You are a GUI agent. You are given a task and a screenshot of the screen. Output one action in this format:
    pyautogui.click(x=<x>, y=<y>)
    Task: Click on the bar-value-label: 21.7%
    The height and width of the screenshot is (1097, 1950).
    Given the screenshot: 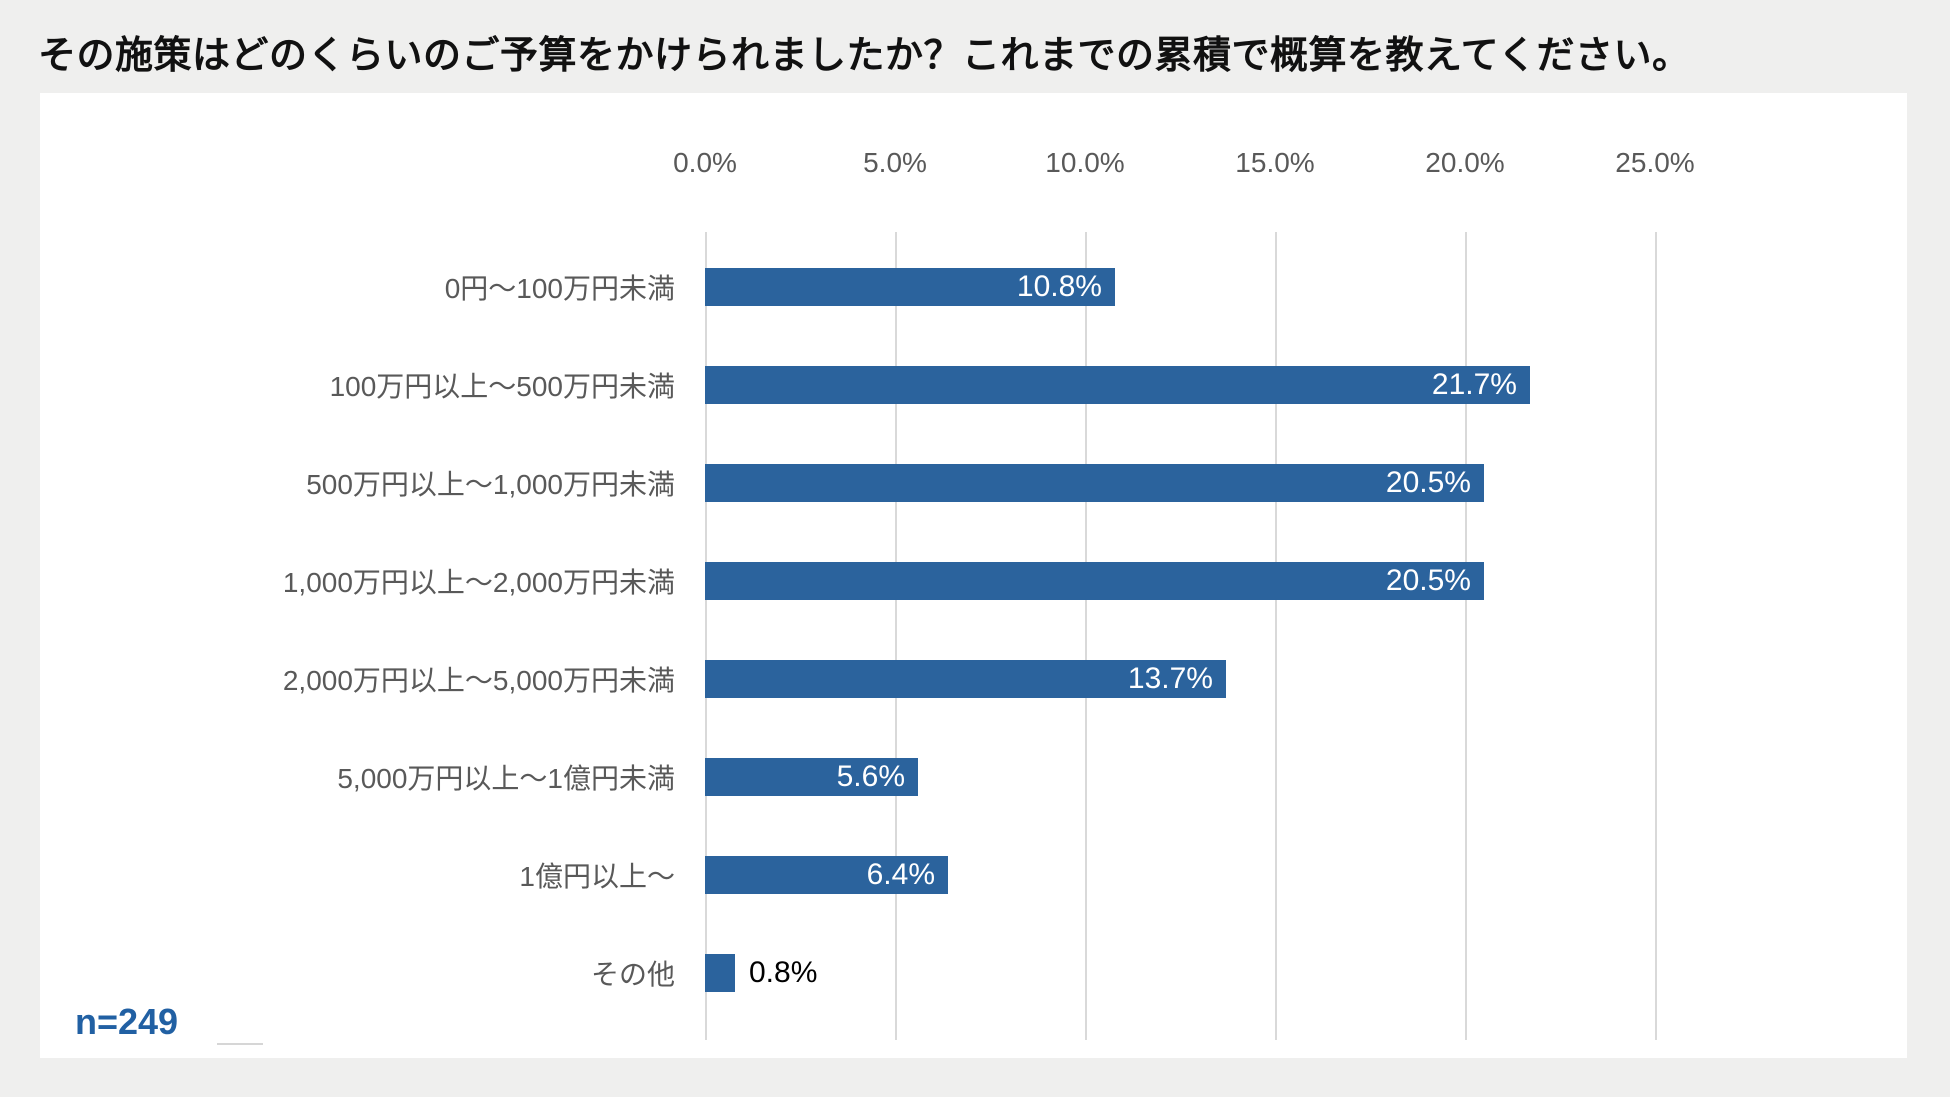 What is the action you would take?
    pyautogui.click(x=1474, y=384)
    